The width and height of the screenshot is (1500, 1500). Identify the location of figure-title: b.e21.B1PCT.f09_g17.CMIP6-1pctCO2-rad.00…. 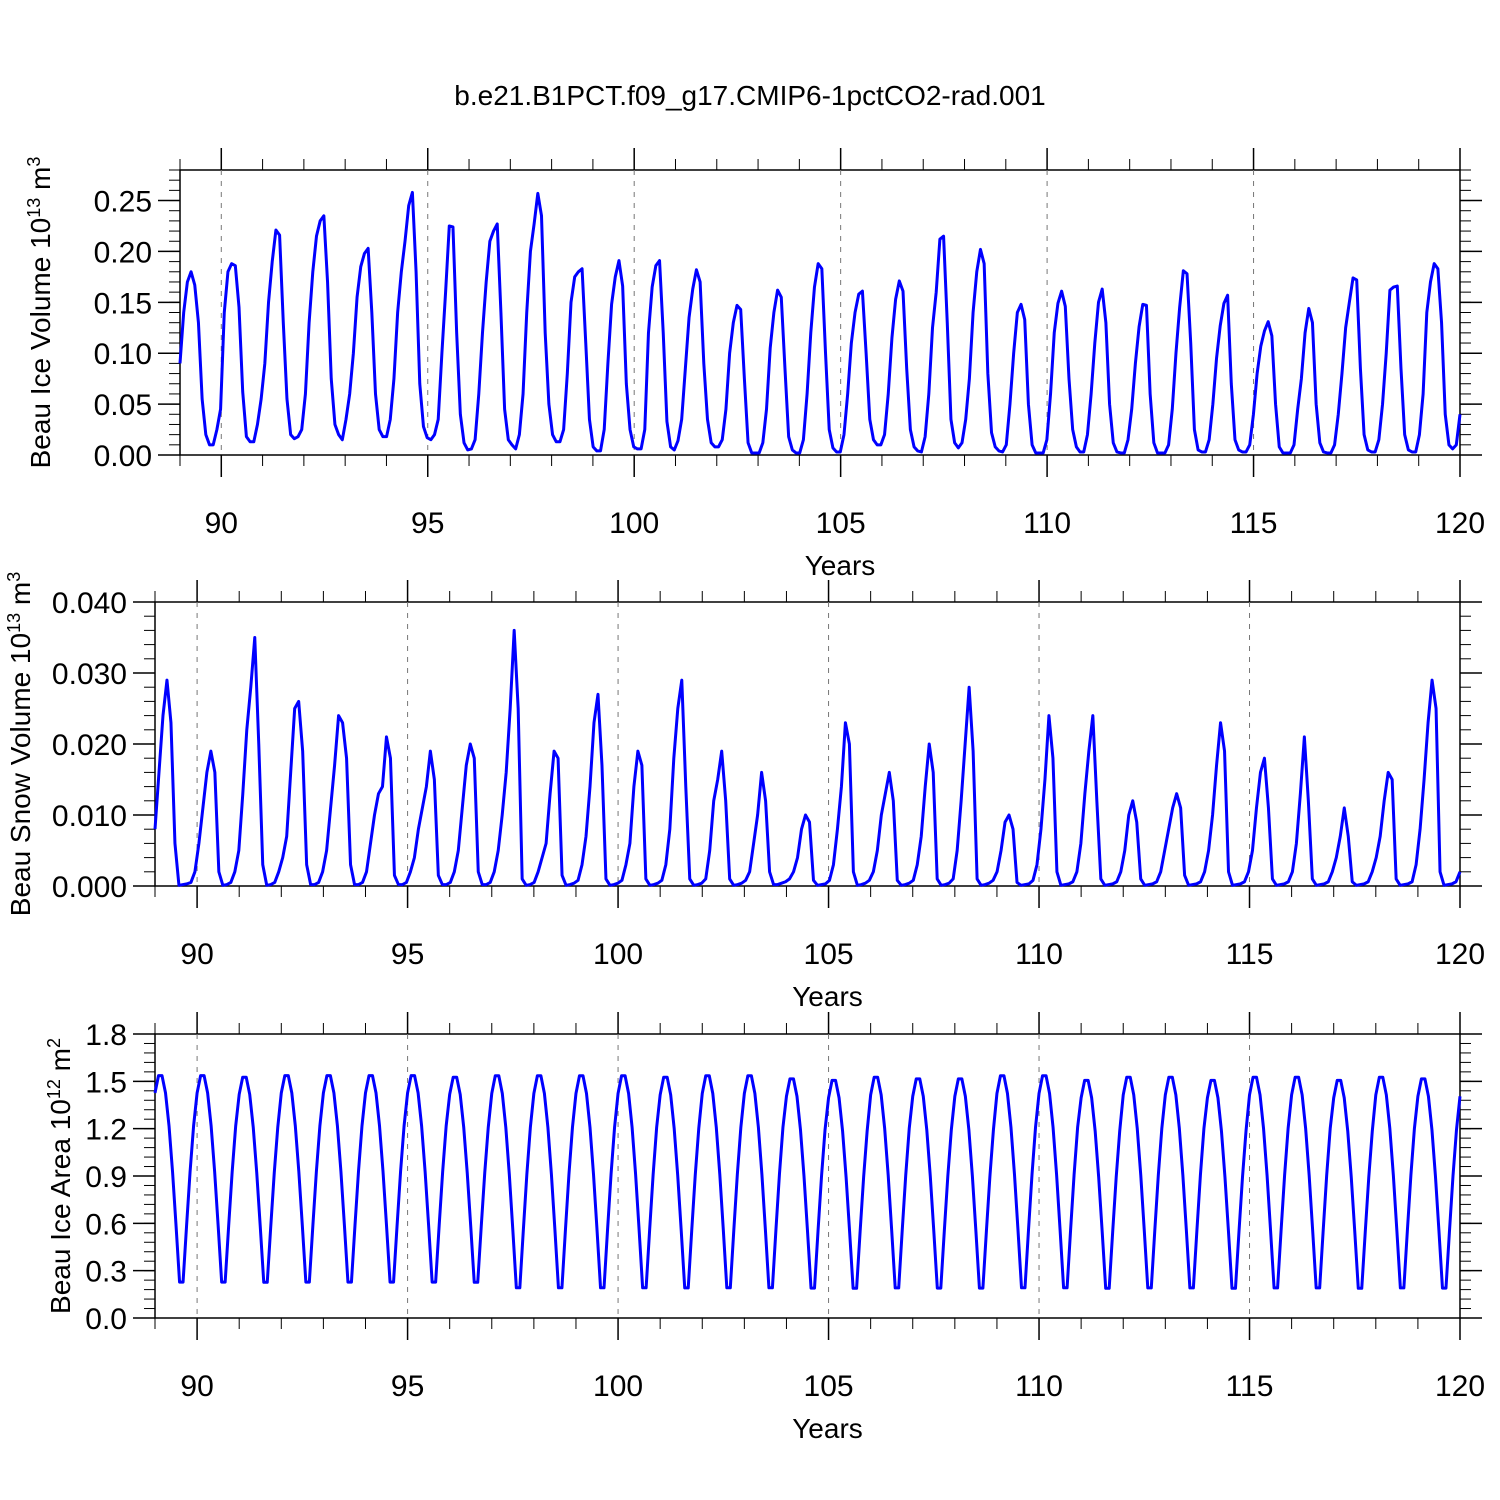
(750, 95).